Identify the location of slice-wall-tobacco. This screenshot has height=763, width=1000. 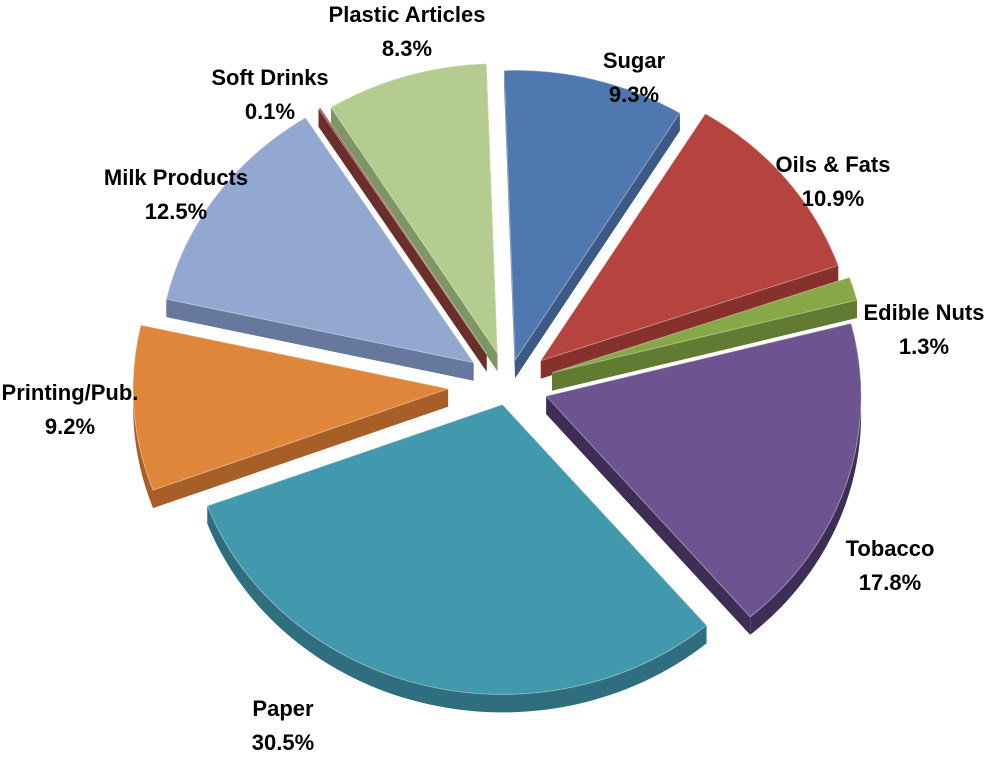
(699, 479).